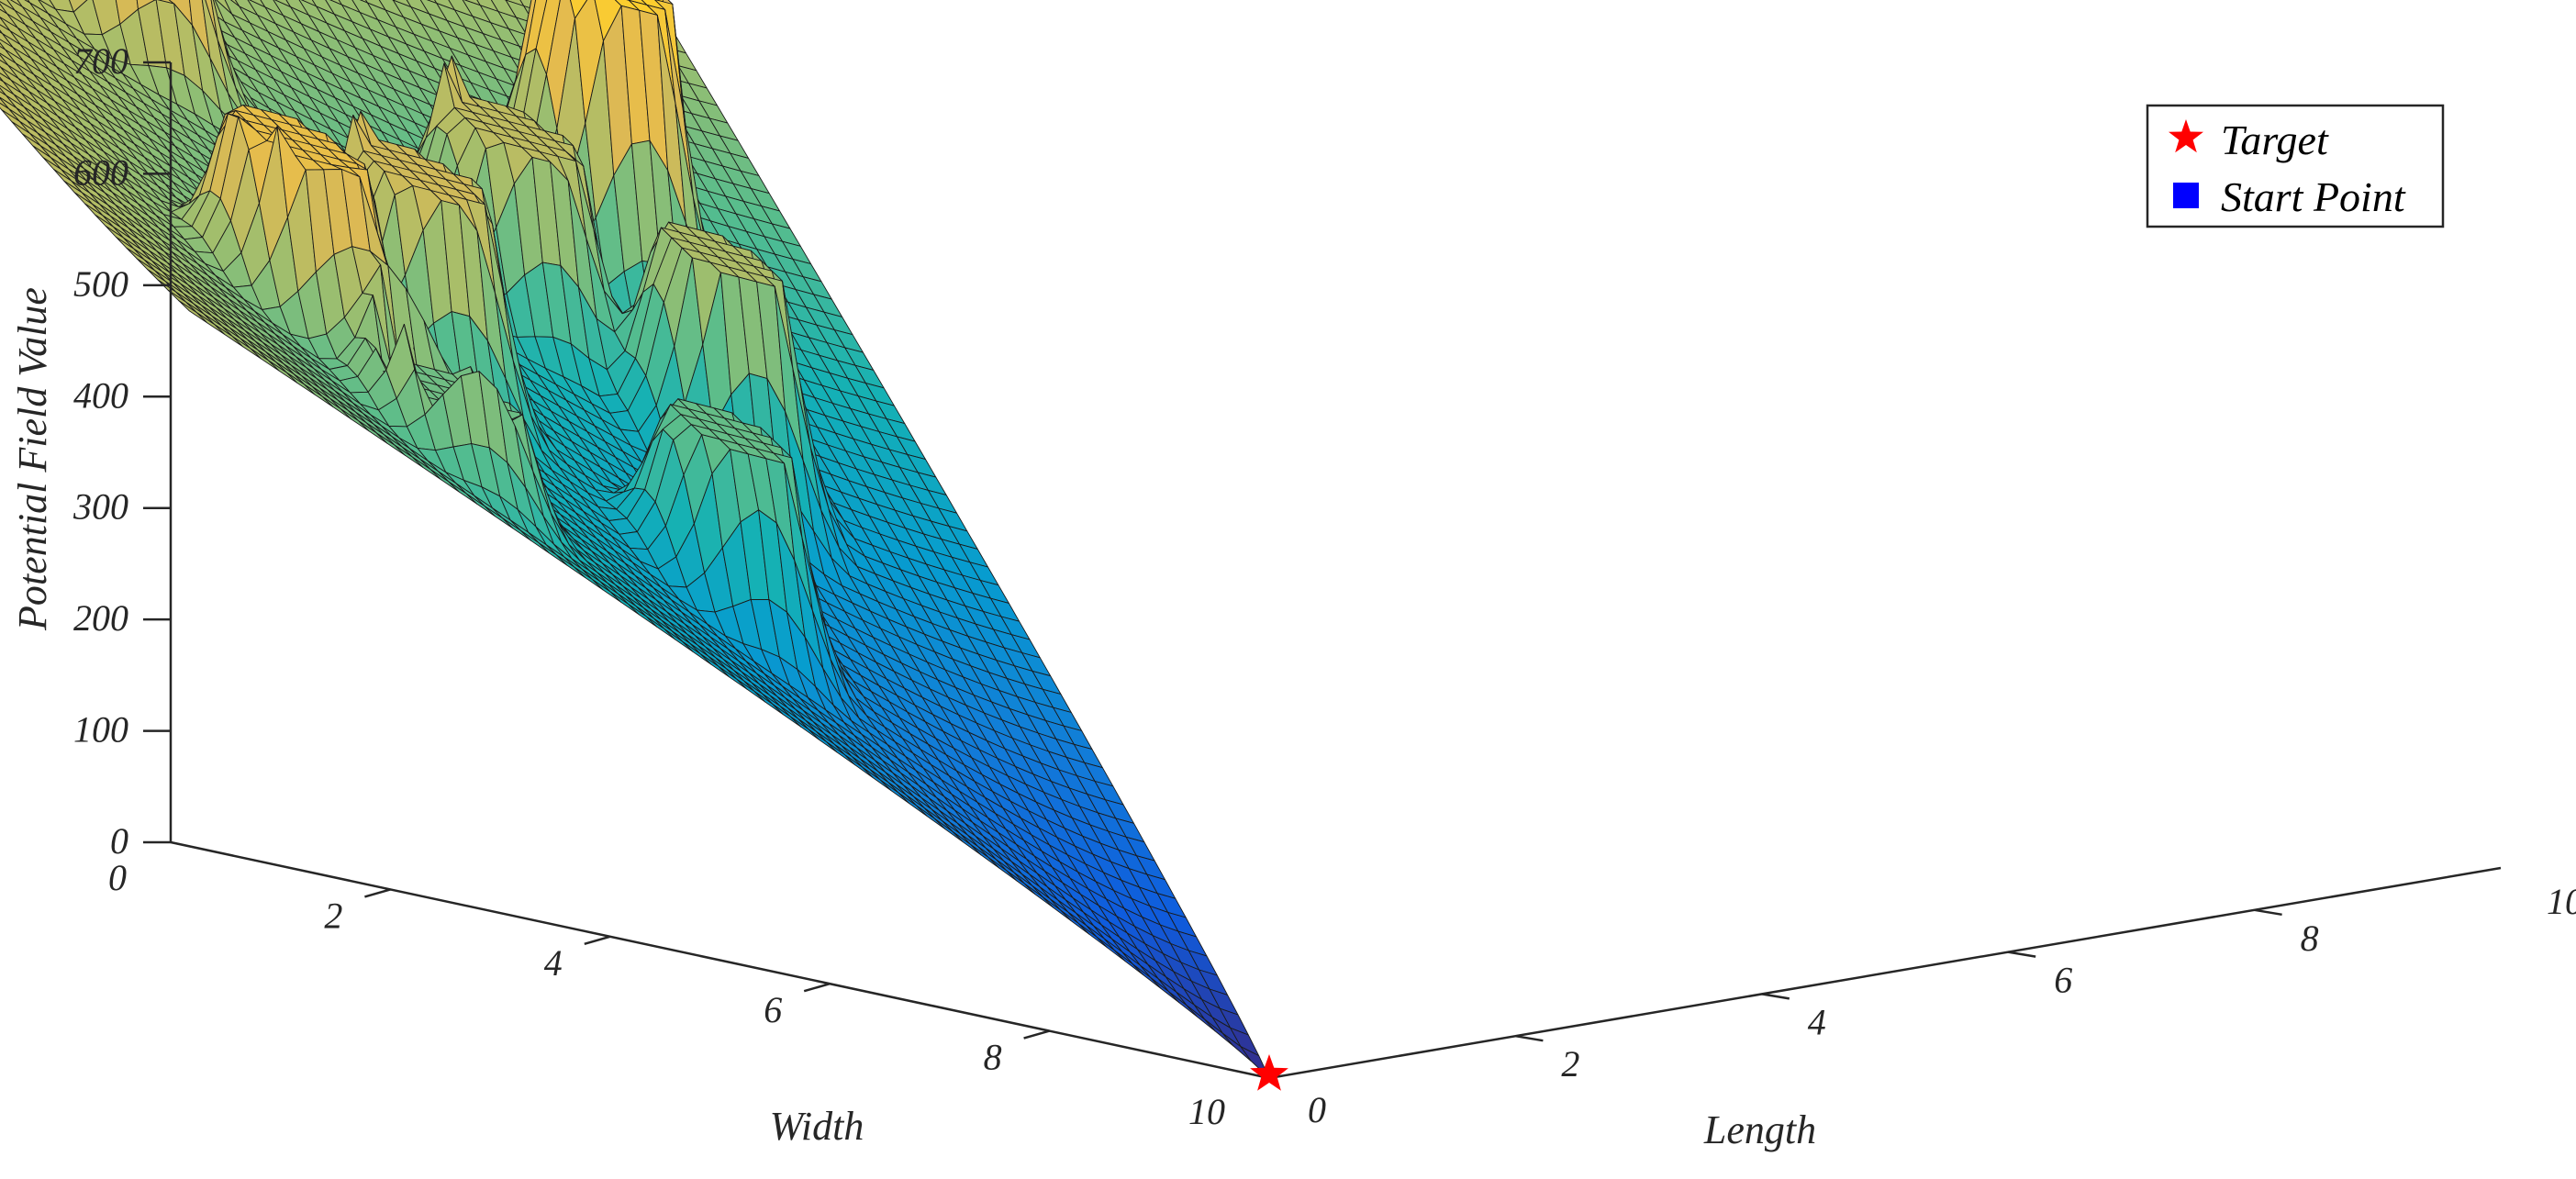  What do you see at coordinates (817, 1126) in the screenshot?
I see `width-axis-label: Width` at bounding box center [817, 1126].